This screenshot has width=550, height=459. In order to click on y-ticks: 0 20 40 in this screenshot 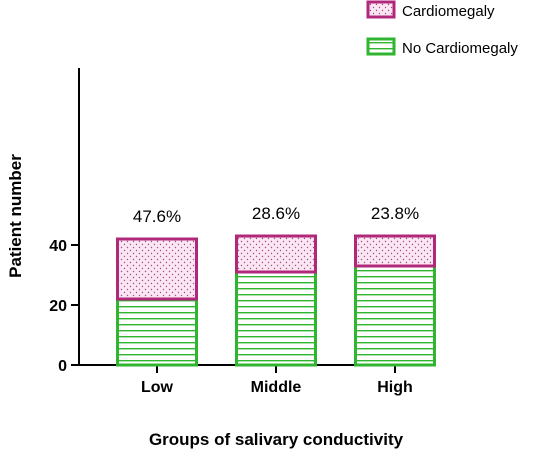, I will do `click(64, 306)`.